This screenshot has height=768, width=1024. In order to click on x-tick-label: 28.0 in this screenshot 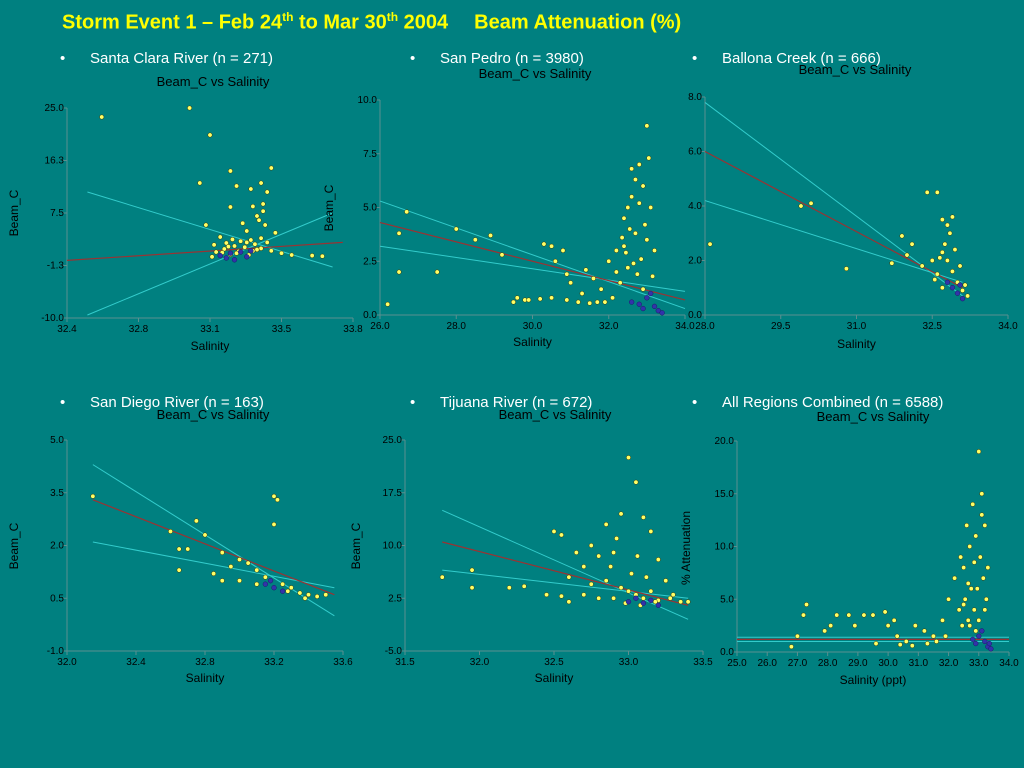, I will do `click(457, 326)`.